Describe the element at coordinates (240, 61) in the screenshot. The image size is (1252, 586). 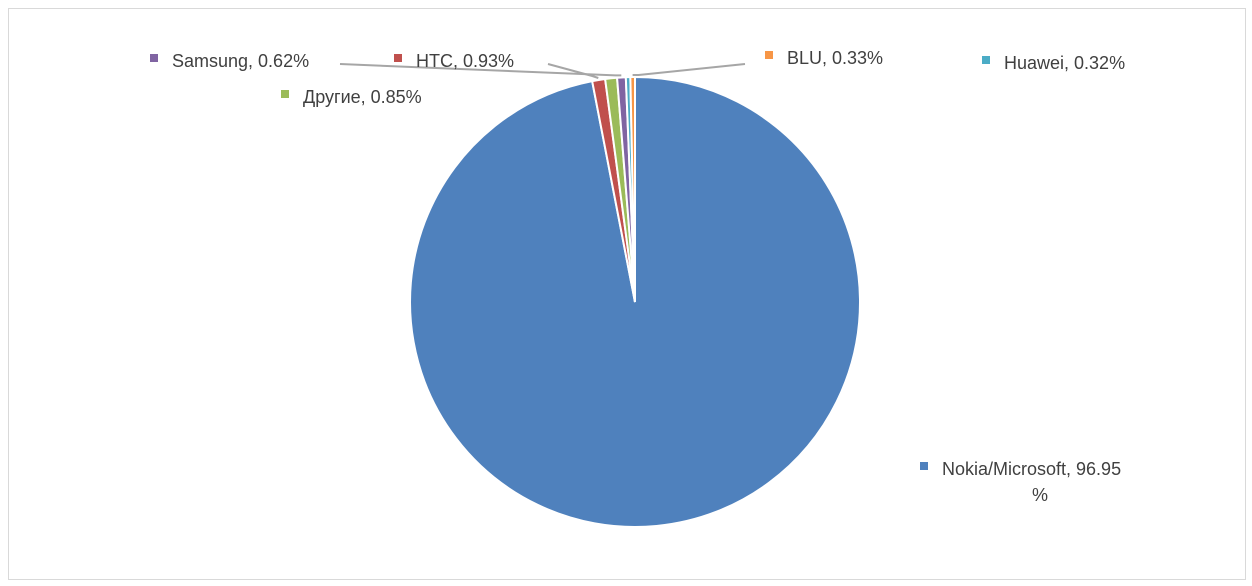
I see `data-label-4: Samsung, 0.62%` at that location.